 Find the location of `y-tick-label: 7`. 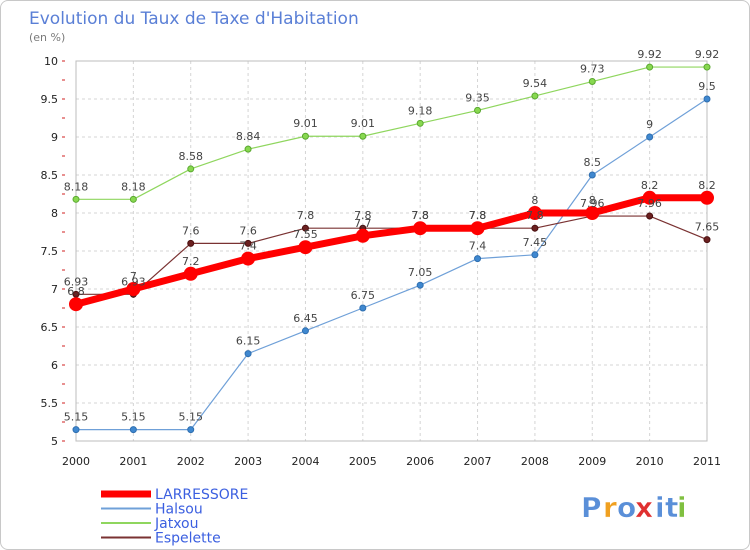

y-tick-label: 7 is located at coordinates (54, 289).